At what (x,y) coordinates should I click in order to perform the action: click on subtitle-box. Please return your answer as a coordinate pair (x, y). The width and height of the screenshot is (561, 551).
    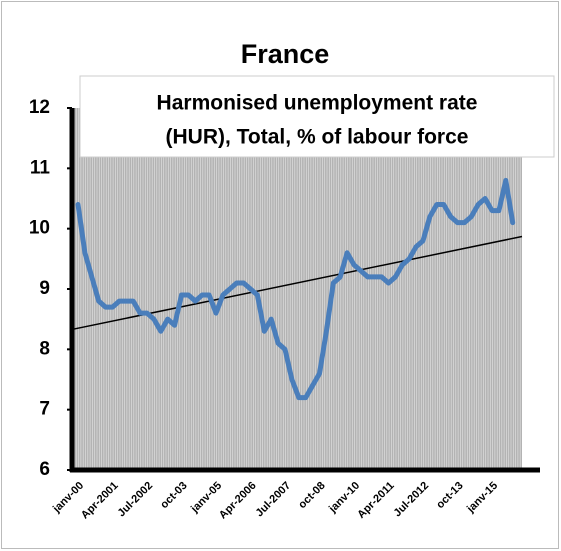
    Looking at the image, I should click on (317, 116).